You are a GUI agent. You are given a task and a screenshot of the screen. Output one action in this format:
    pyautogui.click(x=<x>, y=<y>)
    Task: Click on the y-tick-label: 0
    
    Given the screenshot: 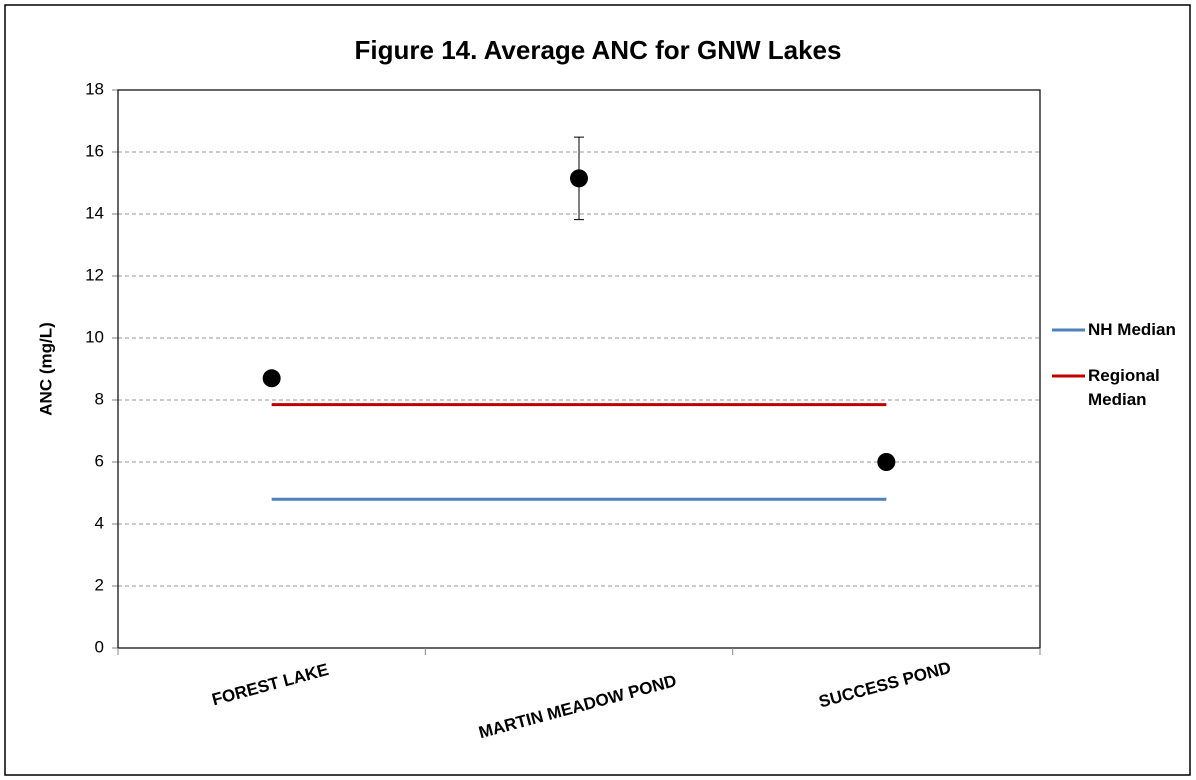 What is the action you would take?
    pyautogui.click(x=99, y=646)
    